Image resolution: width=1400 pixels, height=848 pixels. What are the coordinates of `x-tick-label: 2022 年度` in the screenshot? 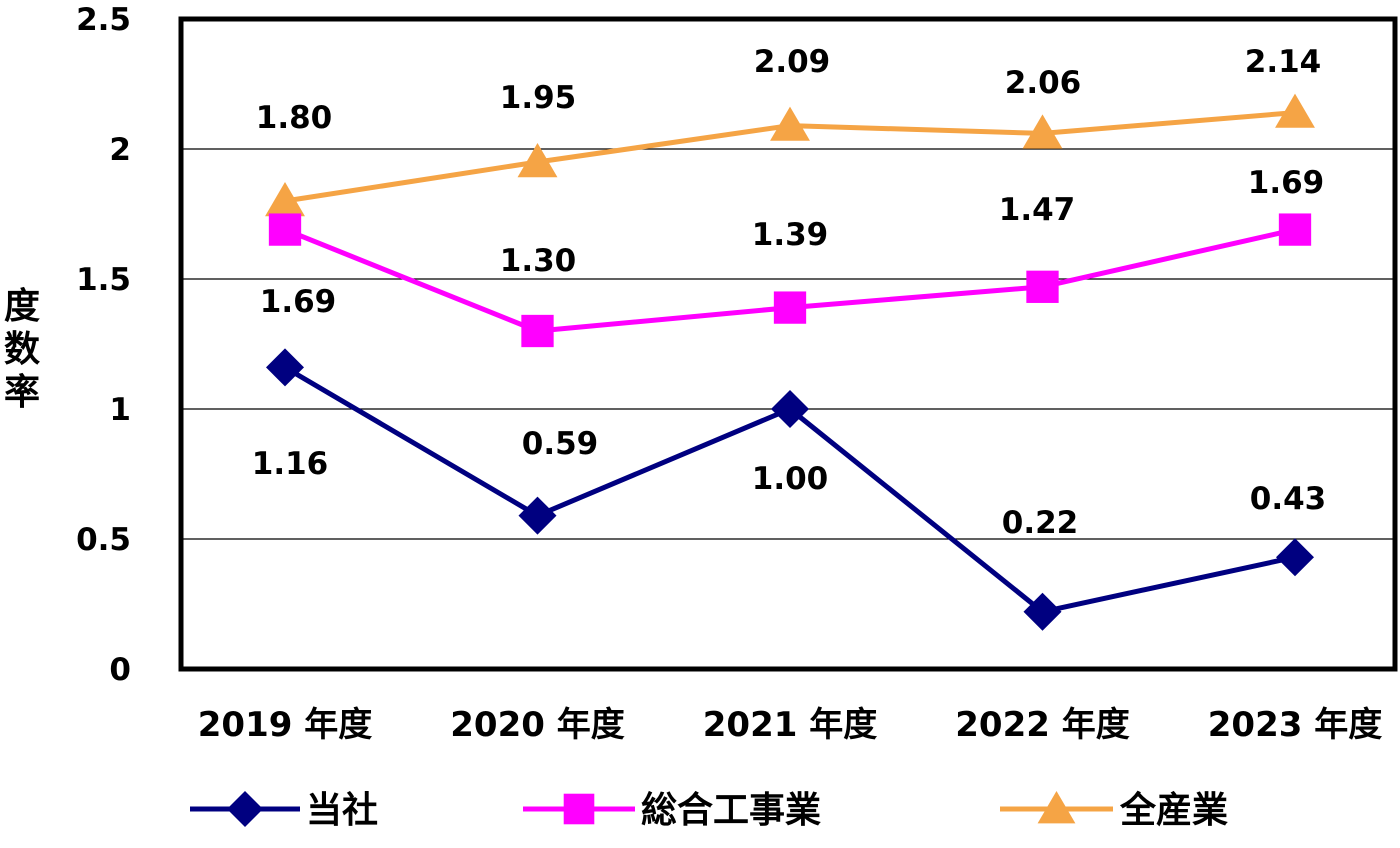 It's located at (1042, 725).